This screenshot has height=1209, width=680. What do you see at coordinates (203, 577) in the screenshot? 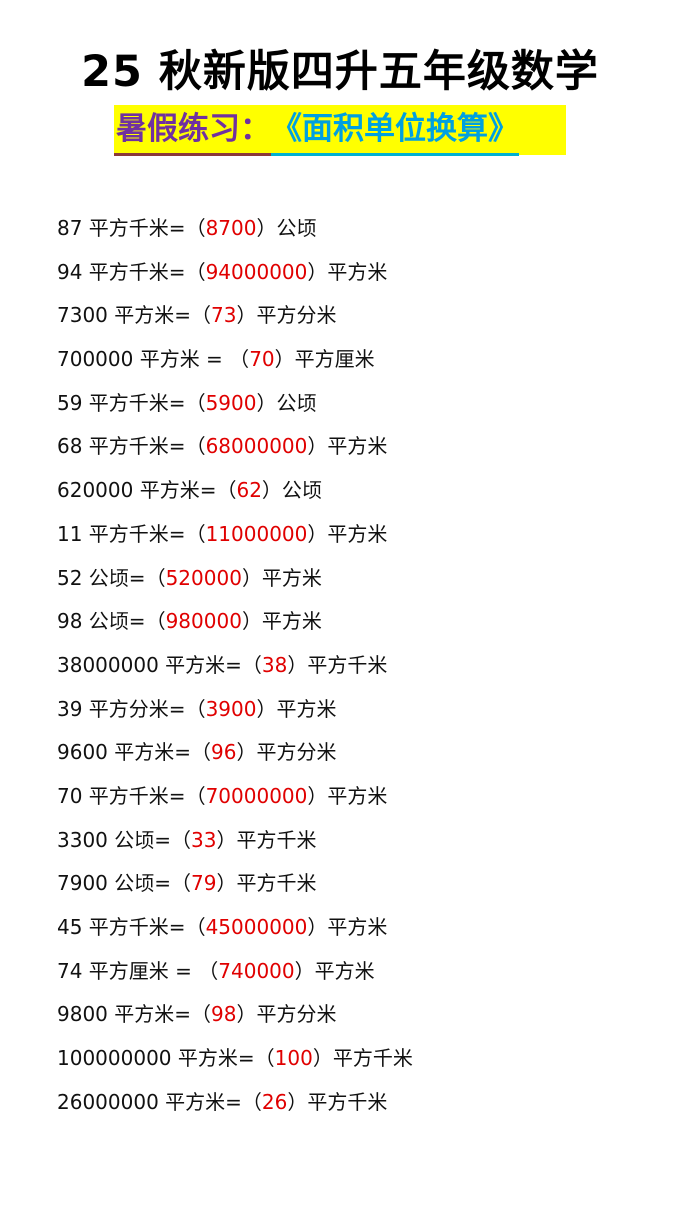
I see `exercise-answer: 520000` at bounding box center [203, 577].